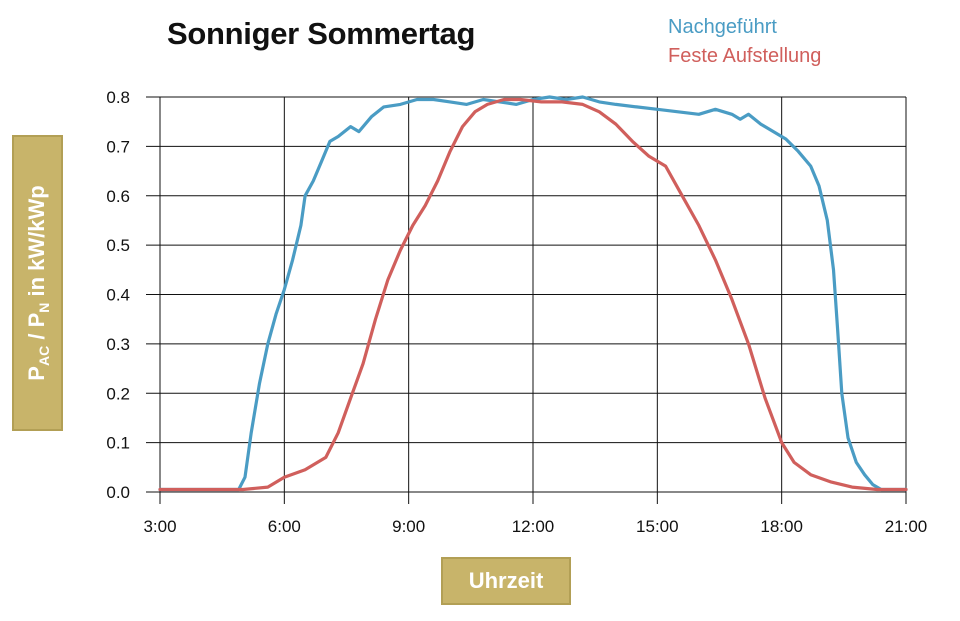  Describe the element at coordinates (118, 245) in the screenshot. I see `y-tick-label: 0.5` at that location.